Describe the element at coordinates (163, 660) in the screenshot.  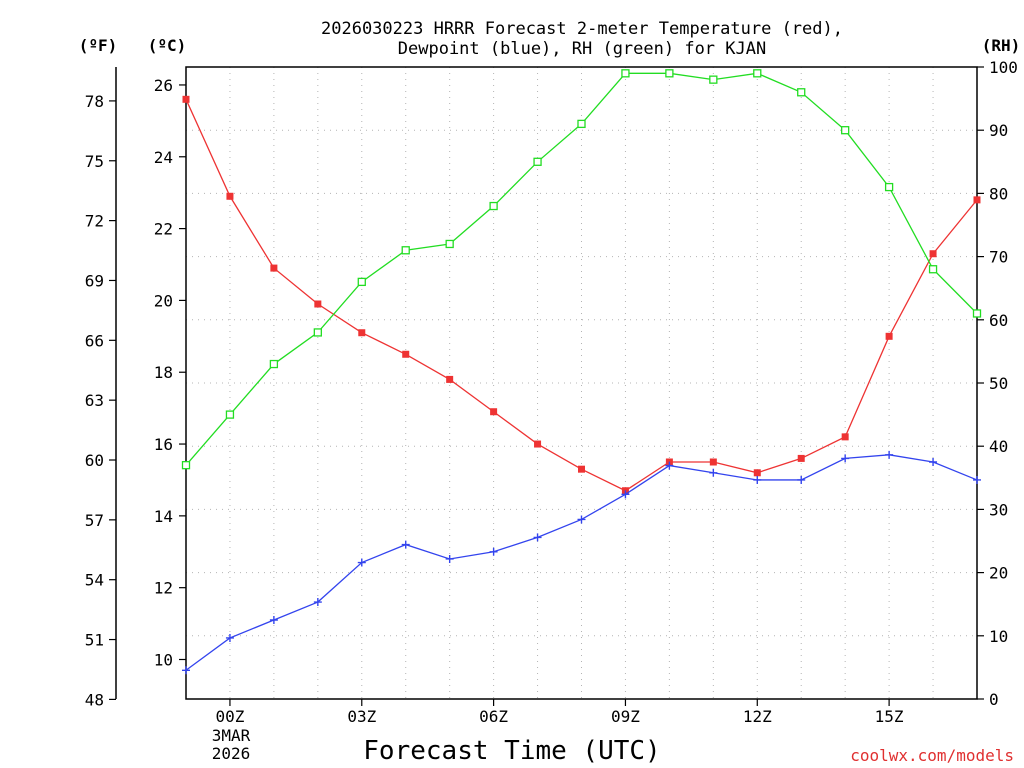
I see `celsius-tick-label: 10` at that location.